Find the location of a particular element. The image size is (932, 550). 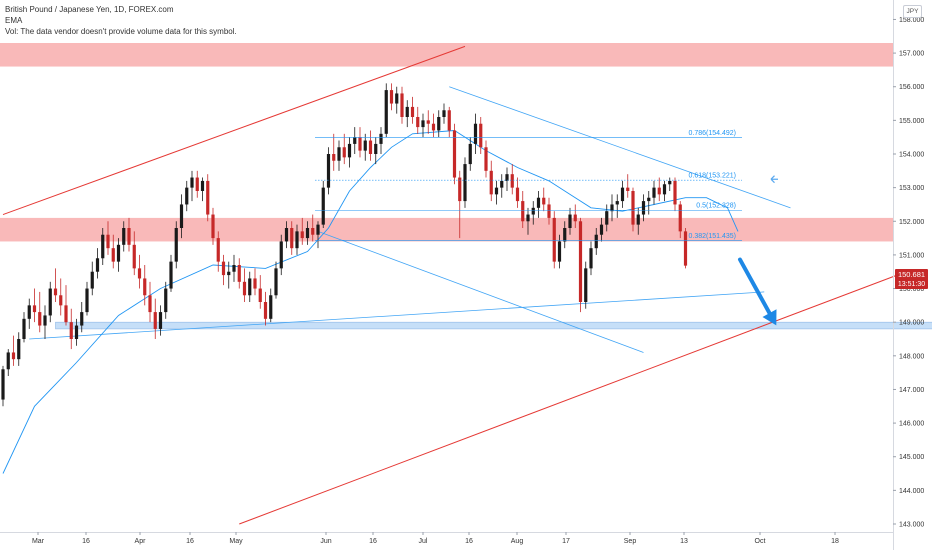

y-tick-label: 151.000 is located at coordinates (911, 255).